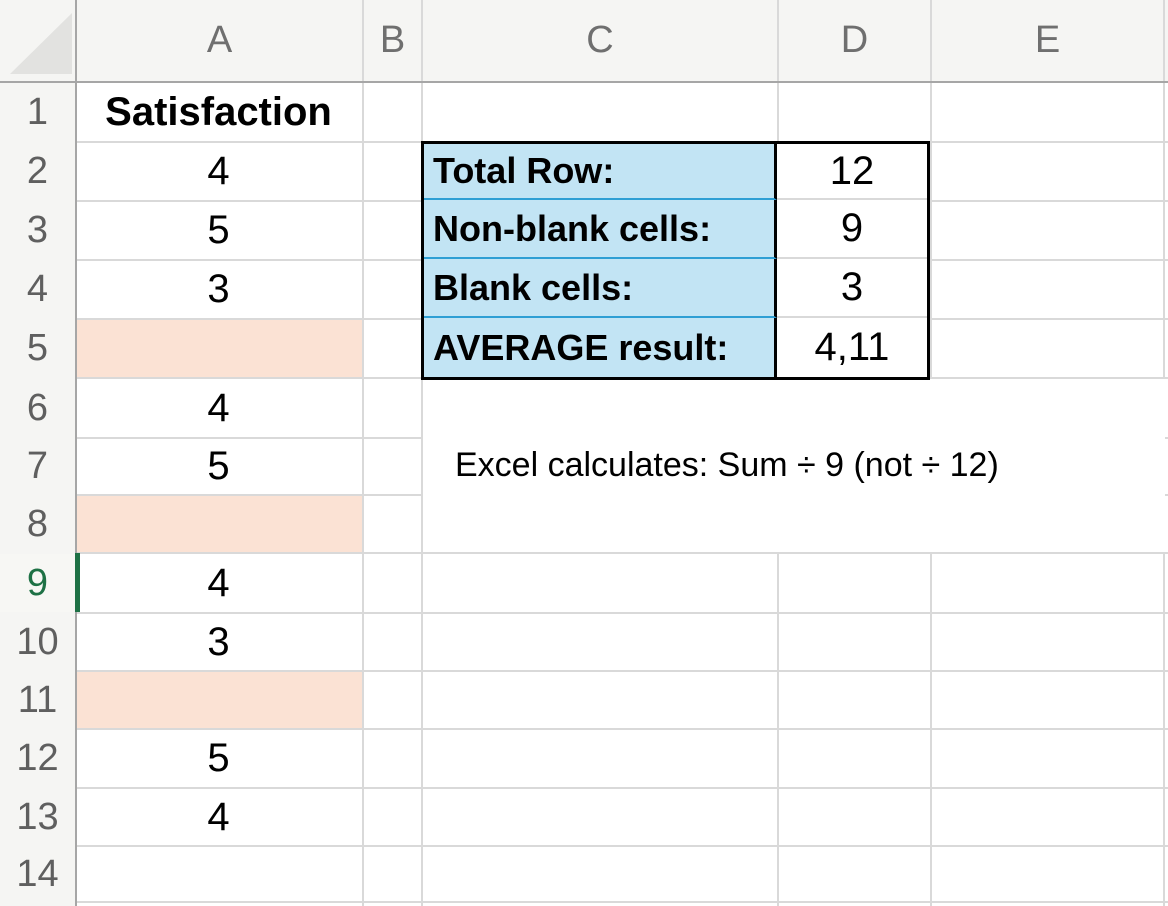 The image size is (1168, 906). I want to click on cell-A2: 4, so click(218, 171).